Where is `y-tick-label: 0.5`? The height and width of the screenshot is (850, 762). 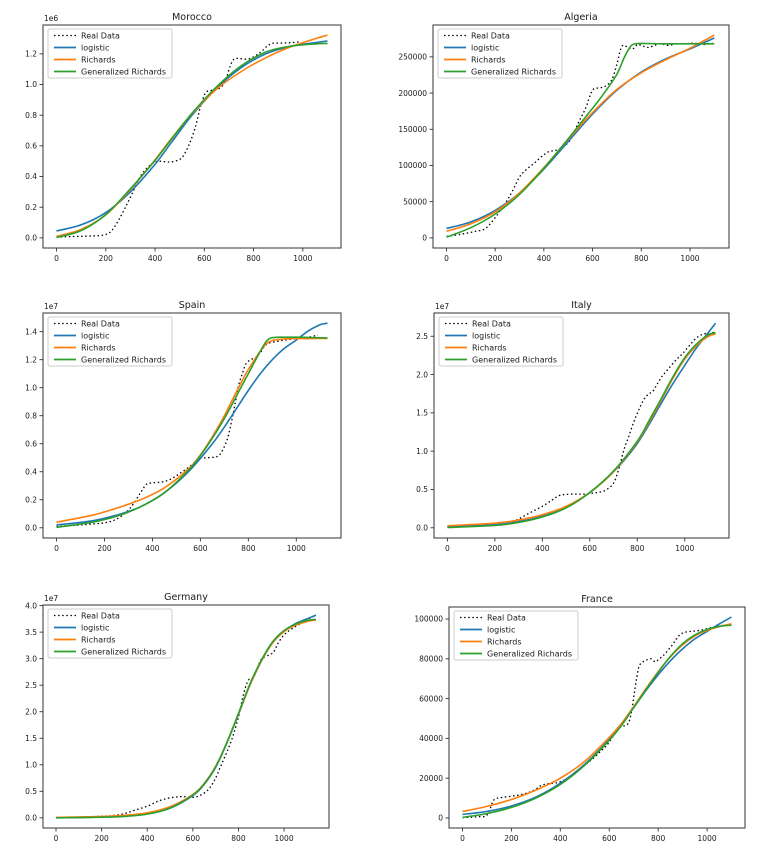 y-tick-label: 0.5 is located at coordinates (422, 489).